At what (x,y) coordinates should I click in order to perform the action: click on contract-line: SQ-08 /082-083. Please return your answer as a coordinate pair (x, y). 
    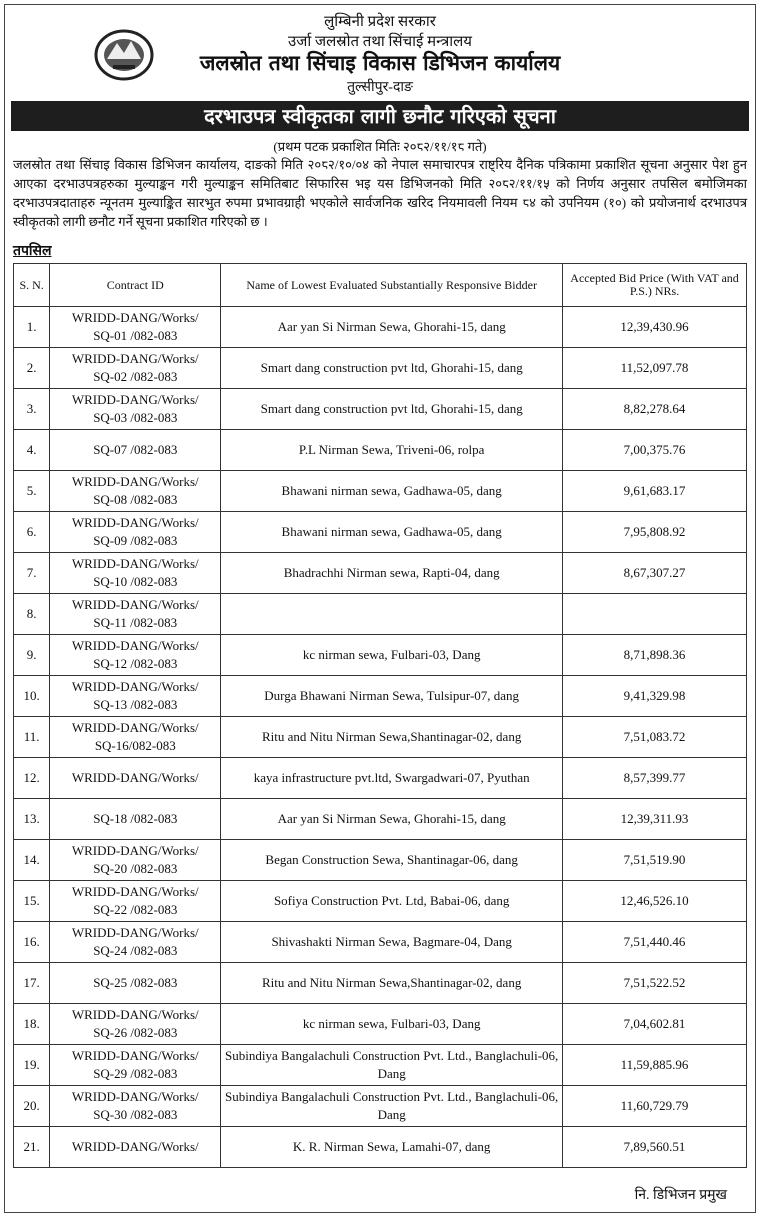
    Looking at the image, I should click on (135, 499).